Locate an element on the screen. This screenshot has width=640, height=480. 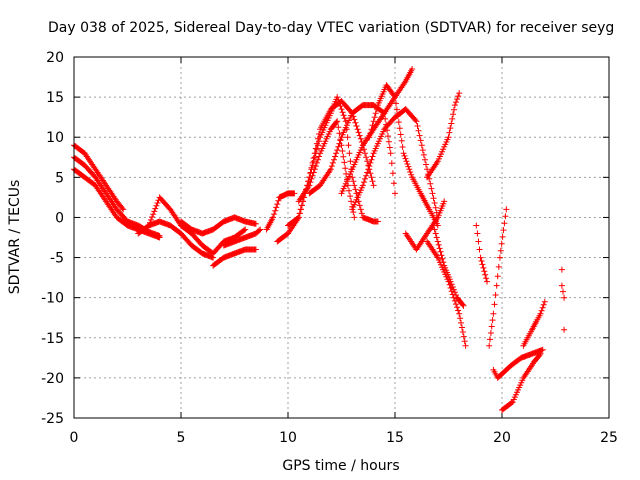
y-tick-label: -10 is located at coordinates (52, 299).